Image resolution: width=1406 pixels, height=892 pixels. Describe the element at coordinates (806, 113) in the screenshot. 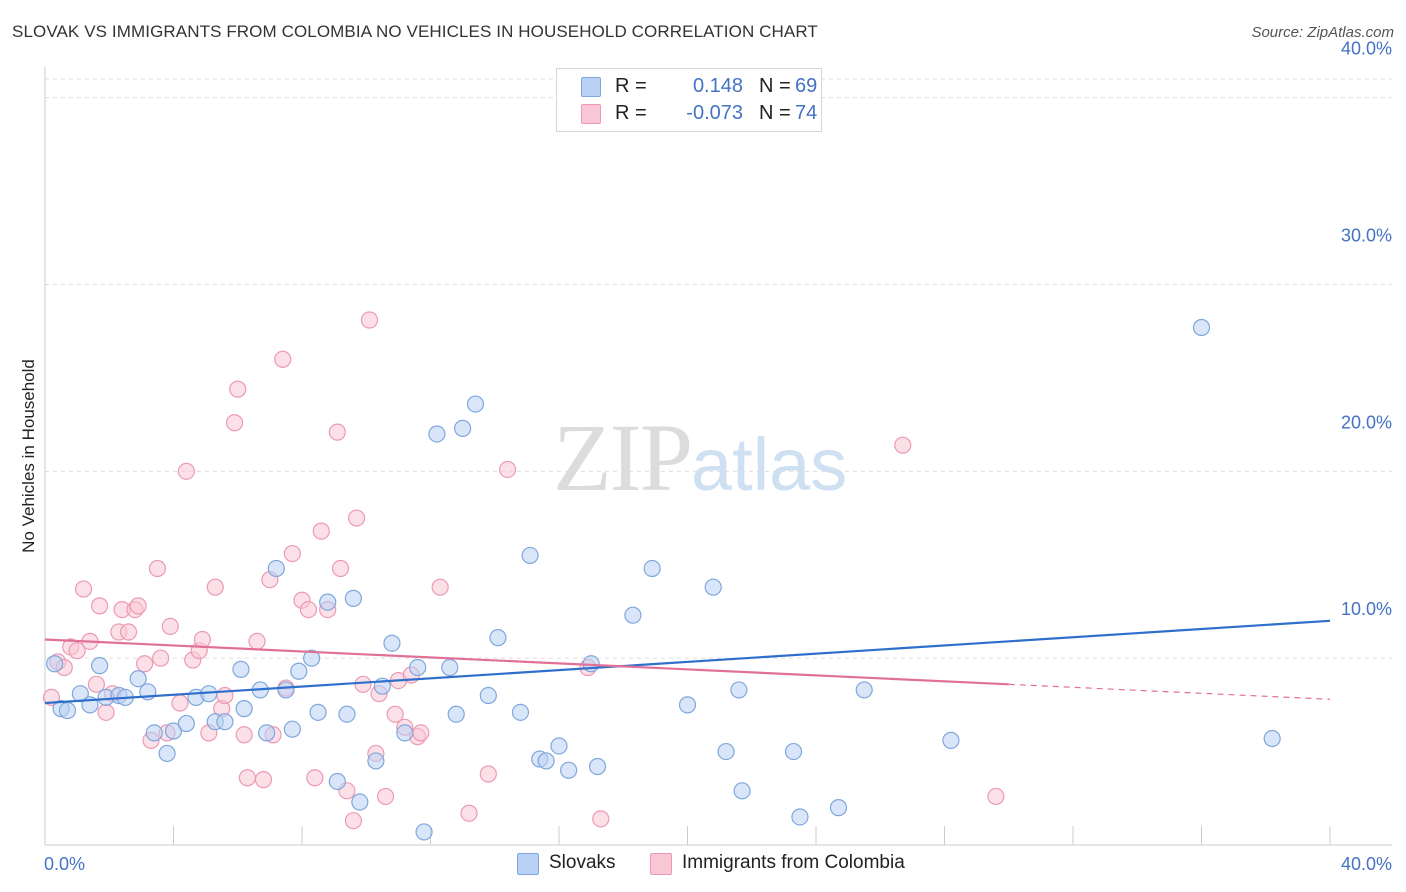

I see `legend-n-value: 74` at that location.